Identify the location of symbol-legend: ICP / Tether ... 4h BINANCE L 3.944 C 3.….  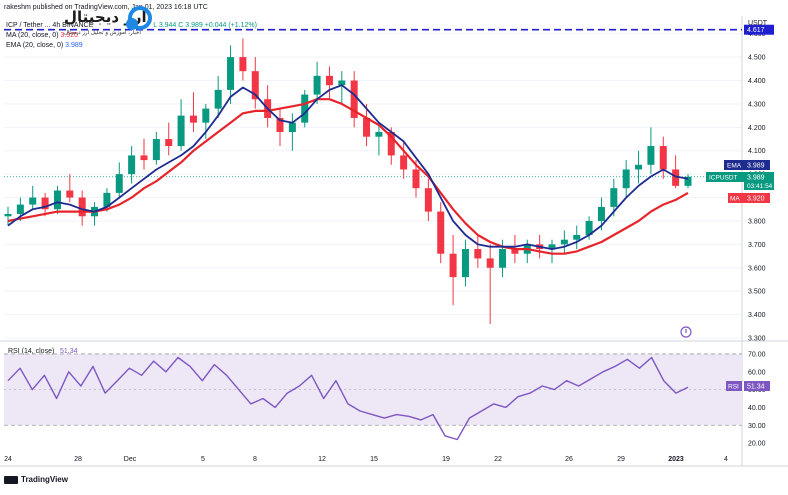
(131, 25).